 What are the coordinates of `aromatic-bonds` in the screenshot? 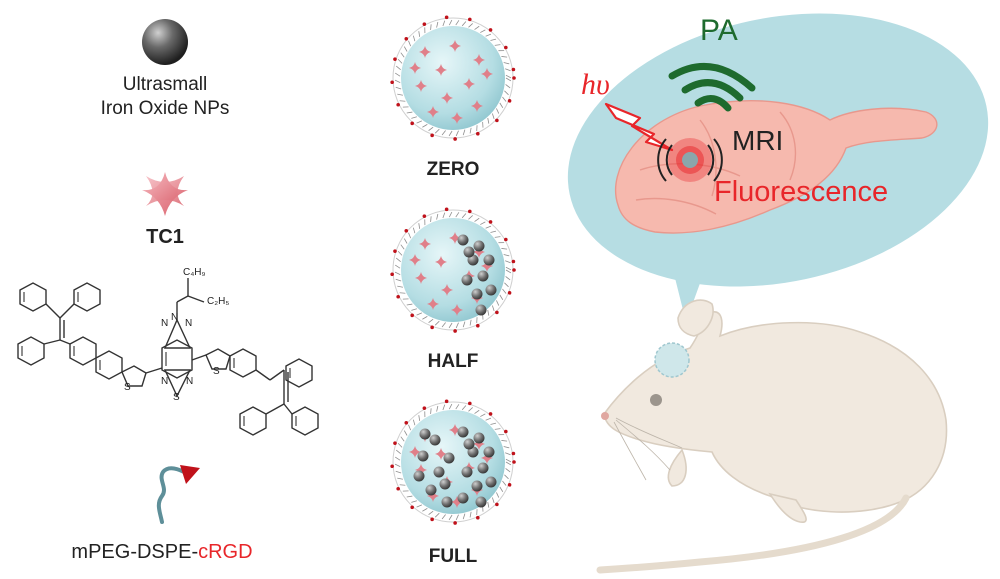 It's located at (159, 359).